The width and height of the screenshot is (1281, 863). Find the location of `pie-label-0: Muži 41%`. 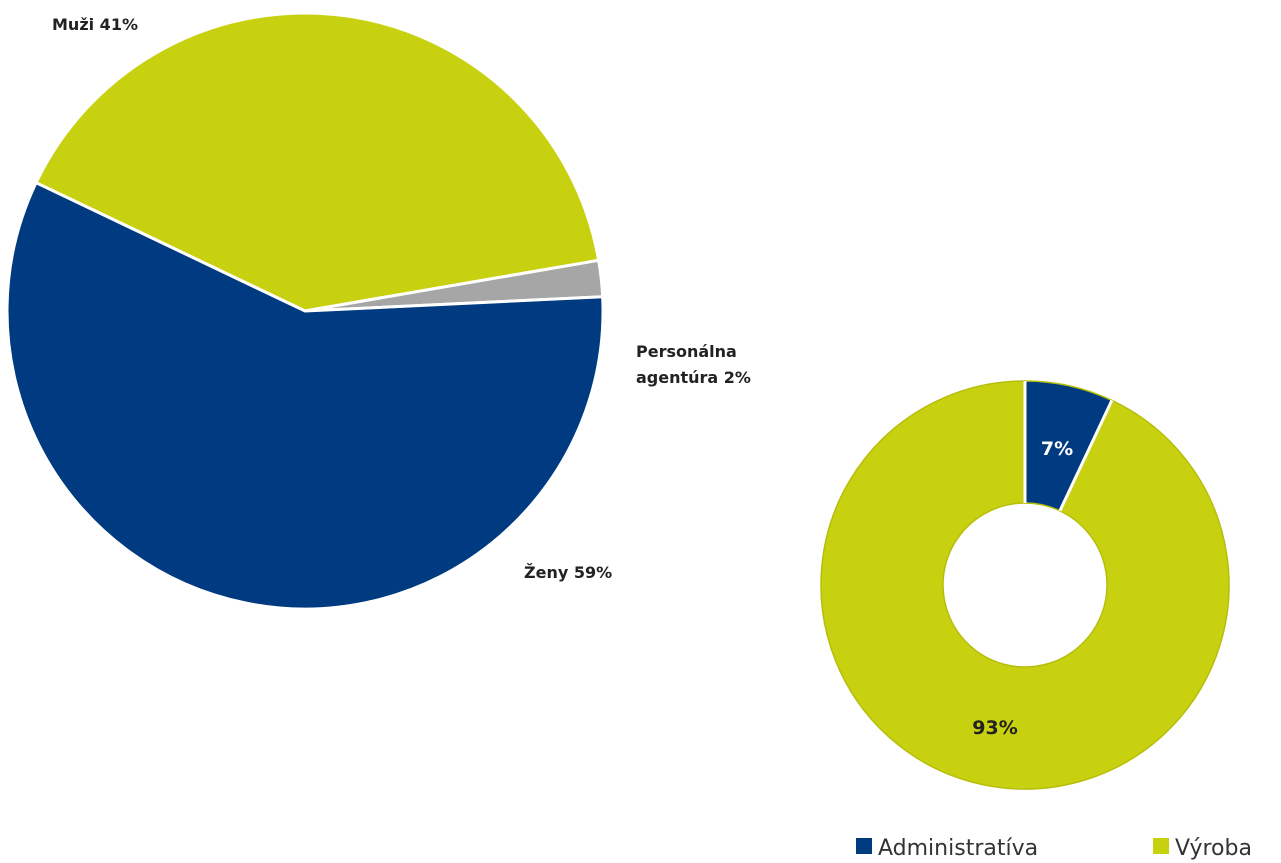

pie-label-0: Muži 41% is located at coordinates (95, 24).